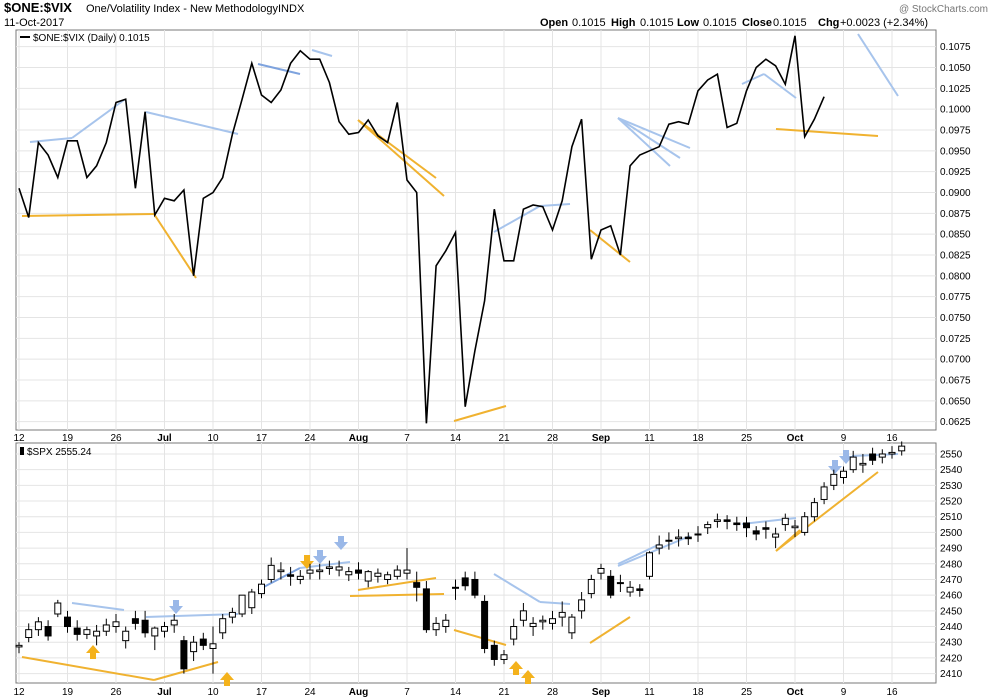 This screenshot has height=700, width=990. What do you see at coordinates (688, 23) in the screenshot?
I see `low-label: Low` at bounding box center [688, 23].